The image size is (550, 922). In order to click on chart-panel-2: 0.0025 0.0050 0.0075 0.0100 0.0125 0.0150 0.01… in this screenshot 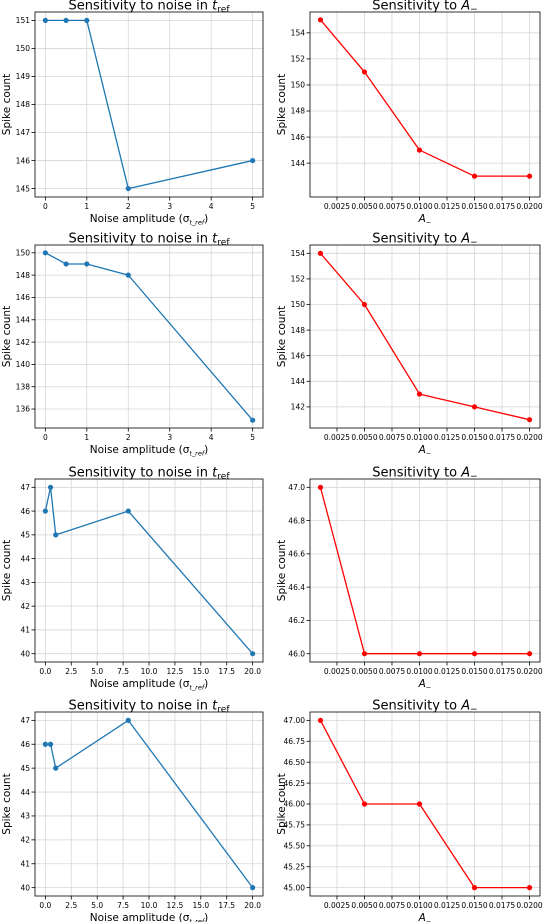, I will do `click(409, 113)`.